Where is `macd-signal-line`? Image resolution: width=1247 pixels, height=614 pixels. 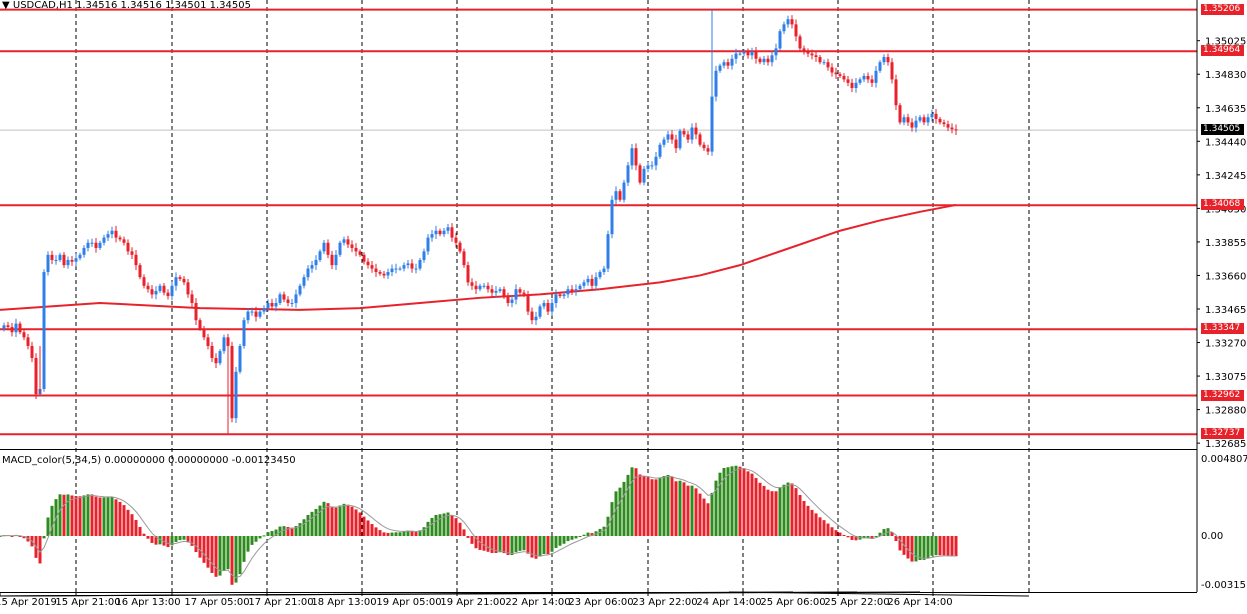
macd-signal-line is located at coordinates (478, 523).